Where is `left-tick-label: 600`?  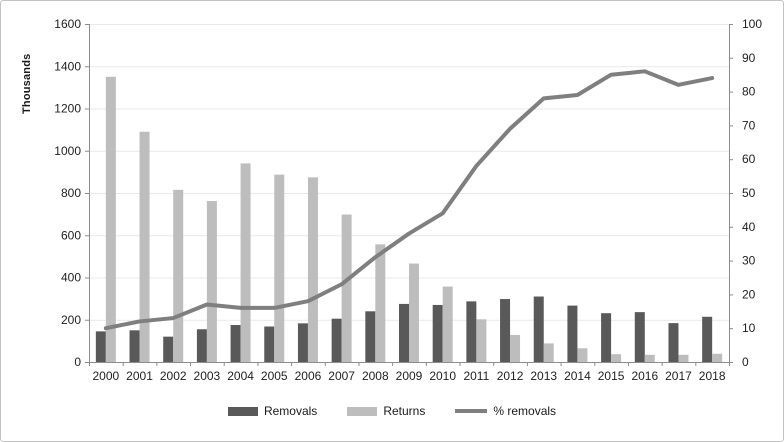 left-tick-label: 600 is located at coordinates (71, 235).